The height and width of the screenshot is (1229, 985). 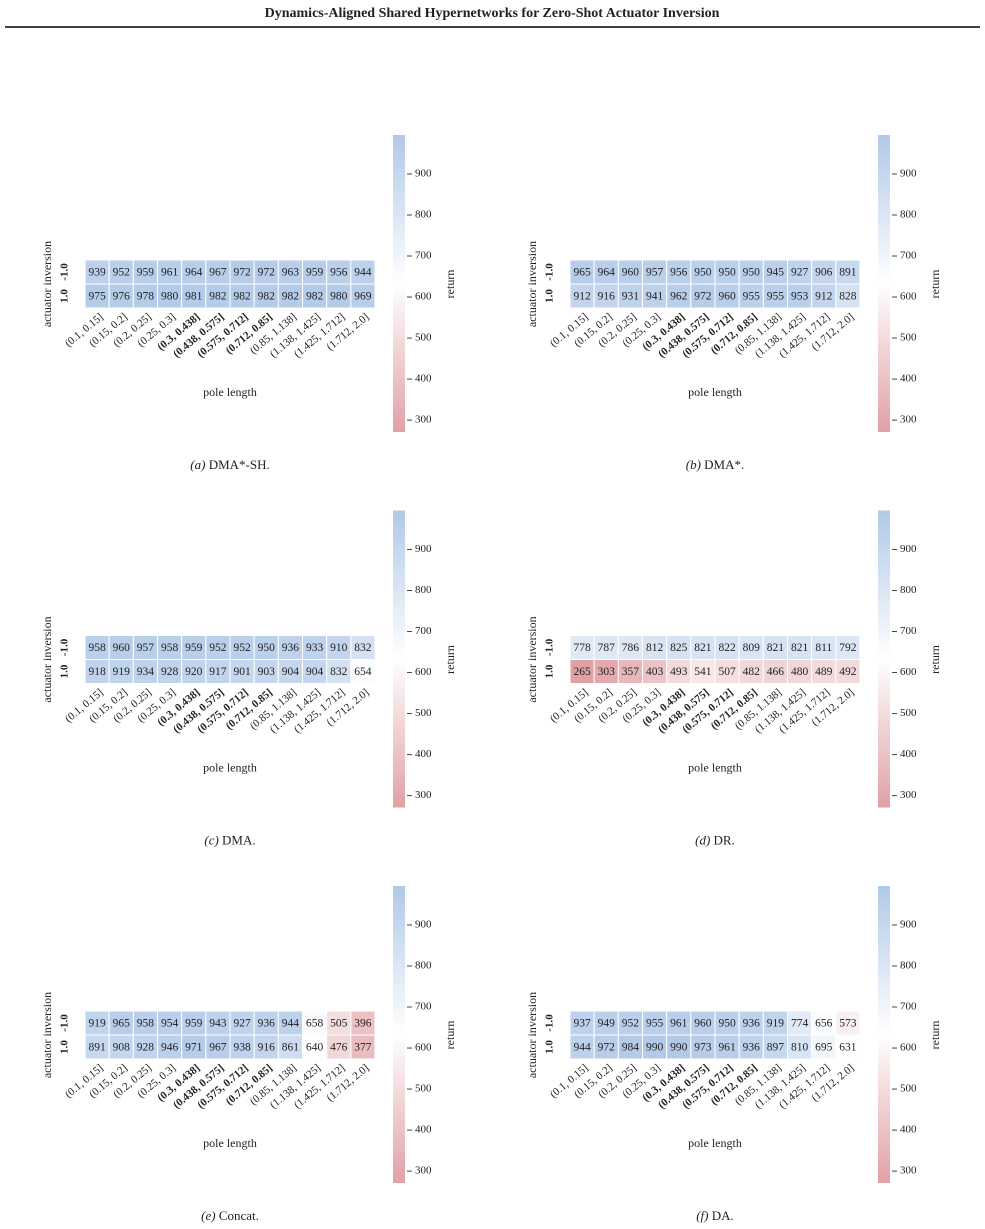 I want to click on caption-label: (c), so click(x=211, y=839).